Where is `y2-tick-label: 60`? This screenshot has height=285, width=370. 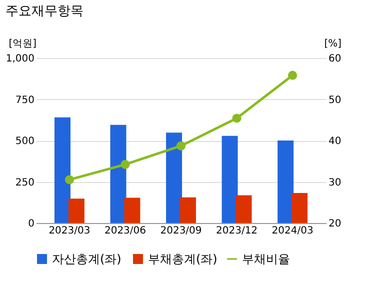
y2-tick-label: 60 is located at coordinates (335, 59).